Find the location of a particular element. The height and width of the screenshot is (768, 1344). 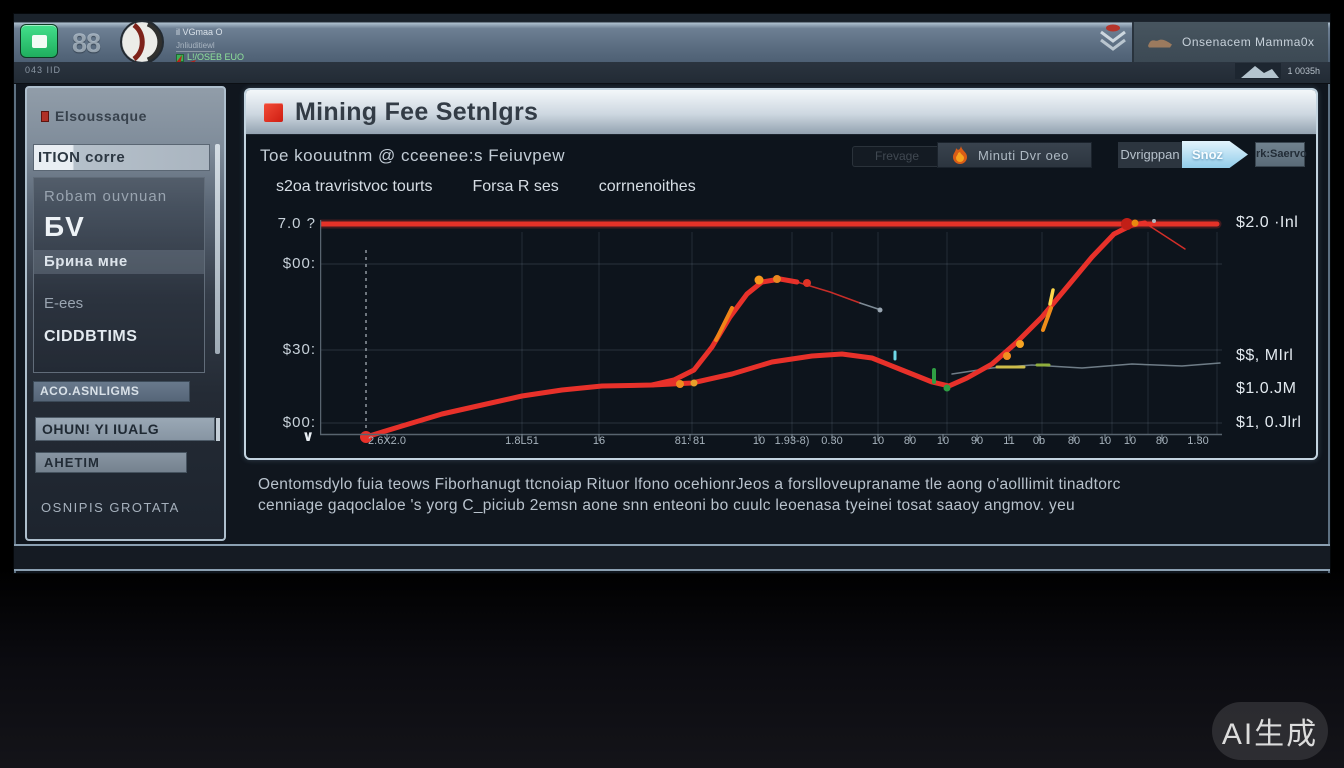

red-bullet-icon is located at coordinates (45, 116).